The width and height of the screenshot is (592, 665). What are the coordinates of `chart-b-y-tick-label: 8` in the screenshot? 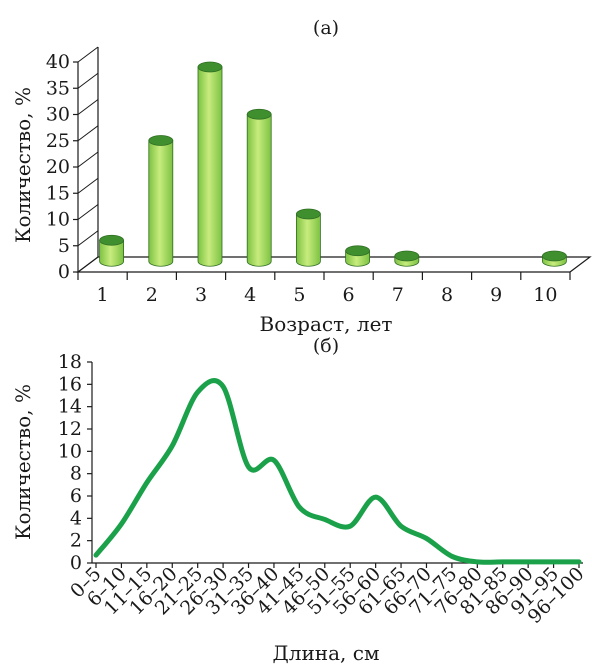 It's located at (76, 474).